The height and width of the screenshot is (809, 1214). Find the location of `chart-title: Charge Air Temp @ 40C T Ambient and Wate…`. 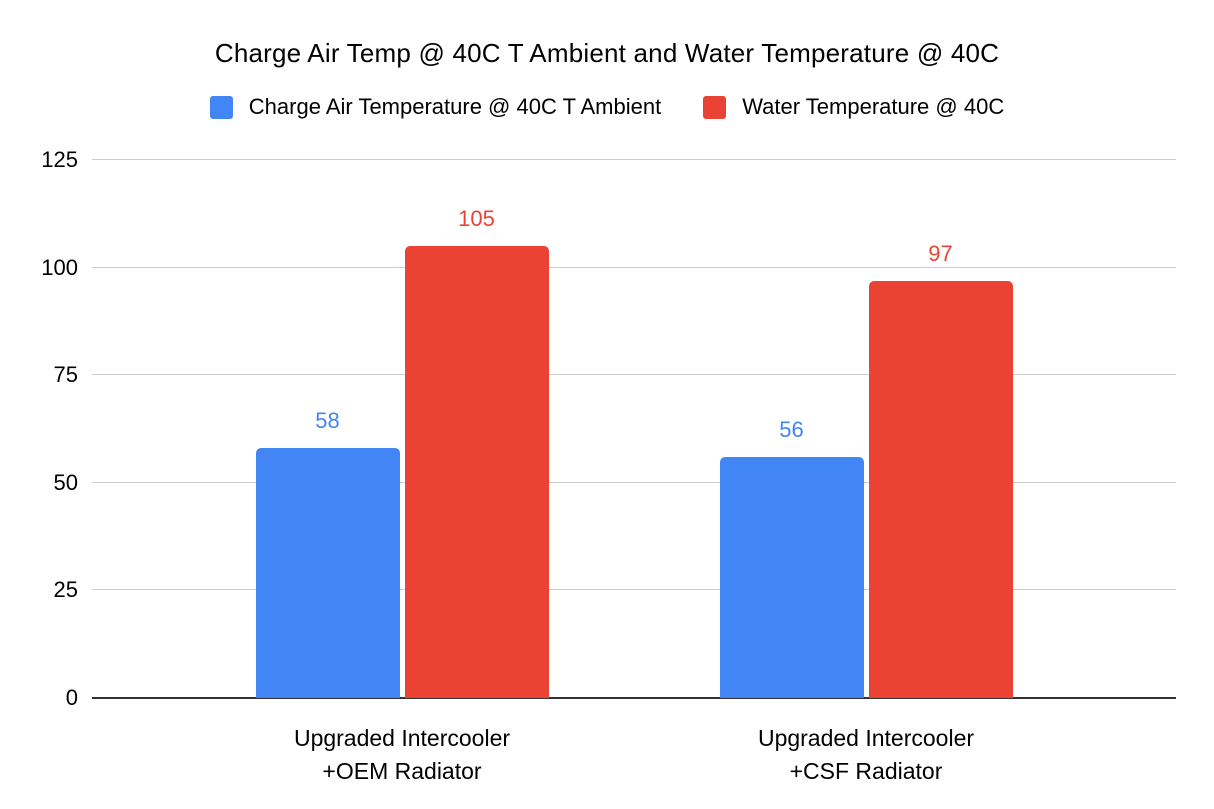

chart-title: Charge Air Temp @ 40C T Ambient and Wate… is located at coordinates (607, 53).